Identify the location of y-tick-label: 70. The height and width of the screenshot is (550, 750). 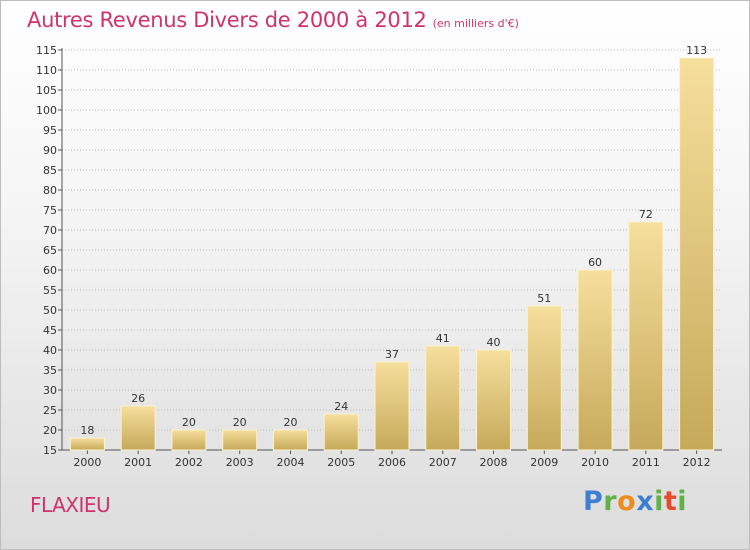
(50, 230).